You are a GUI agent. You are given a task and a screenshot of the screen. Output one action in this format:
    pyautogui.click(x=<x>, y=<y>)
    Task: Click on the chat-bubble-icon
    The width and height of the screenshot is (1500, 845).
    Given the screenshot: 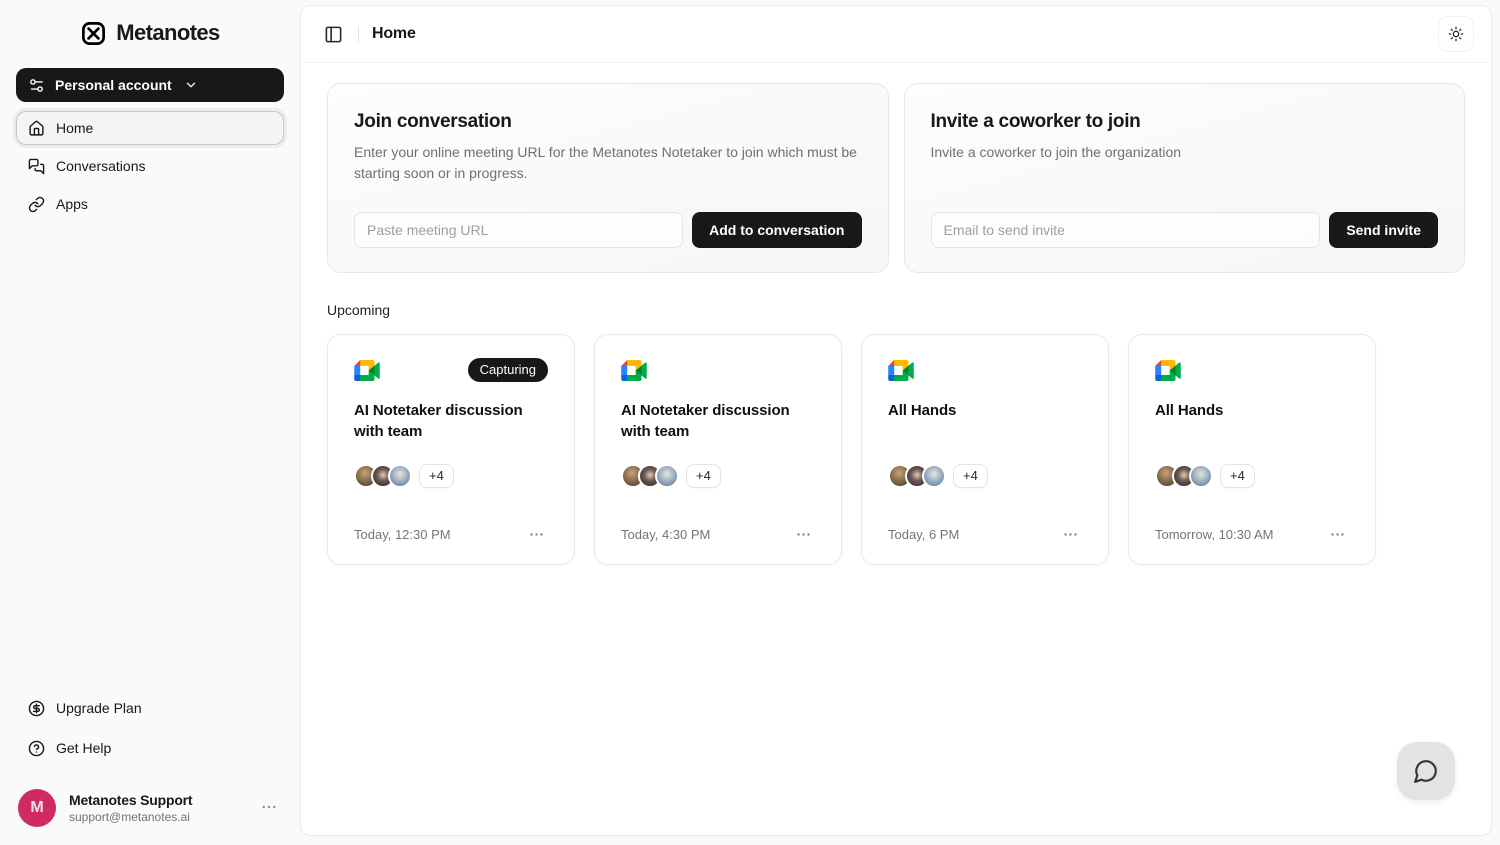 What is the action you would take?
    pyautogui.click(x=1425, y=771)
    